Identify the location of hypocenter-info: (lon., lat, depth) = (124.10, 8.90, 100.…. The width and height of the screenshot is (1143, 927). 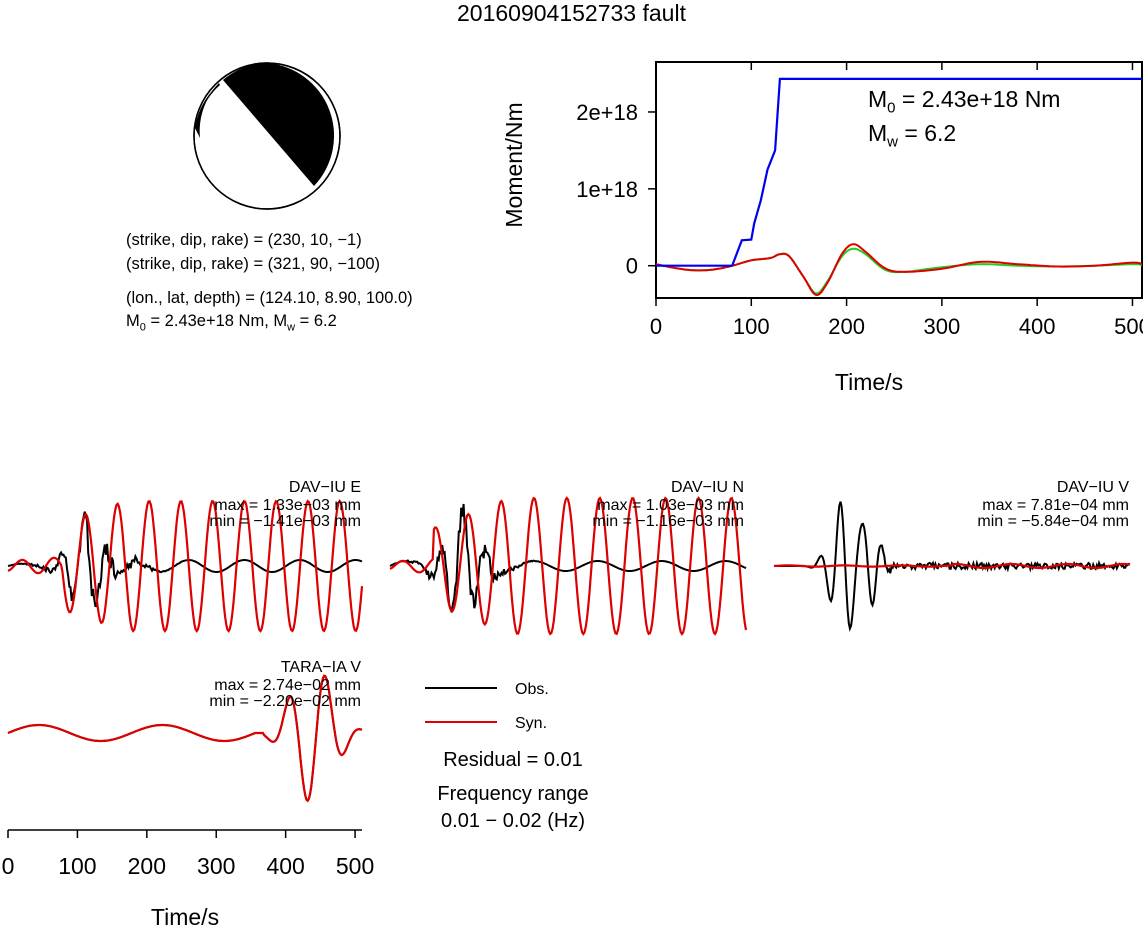
(269, 298).